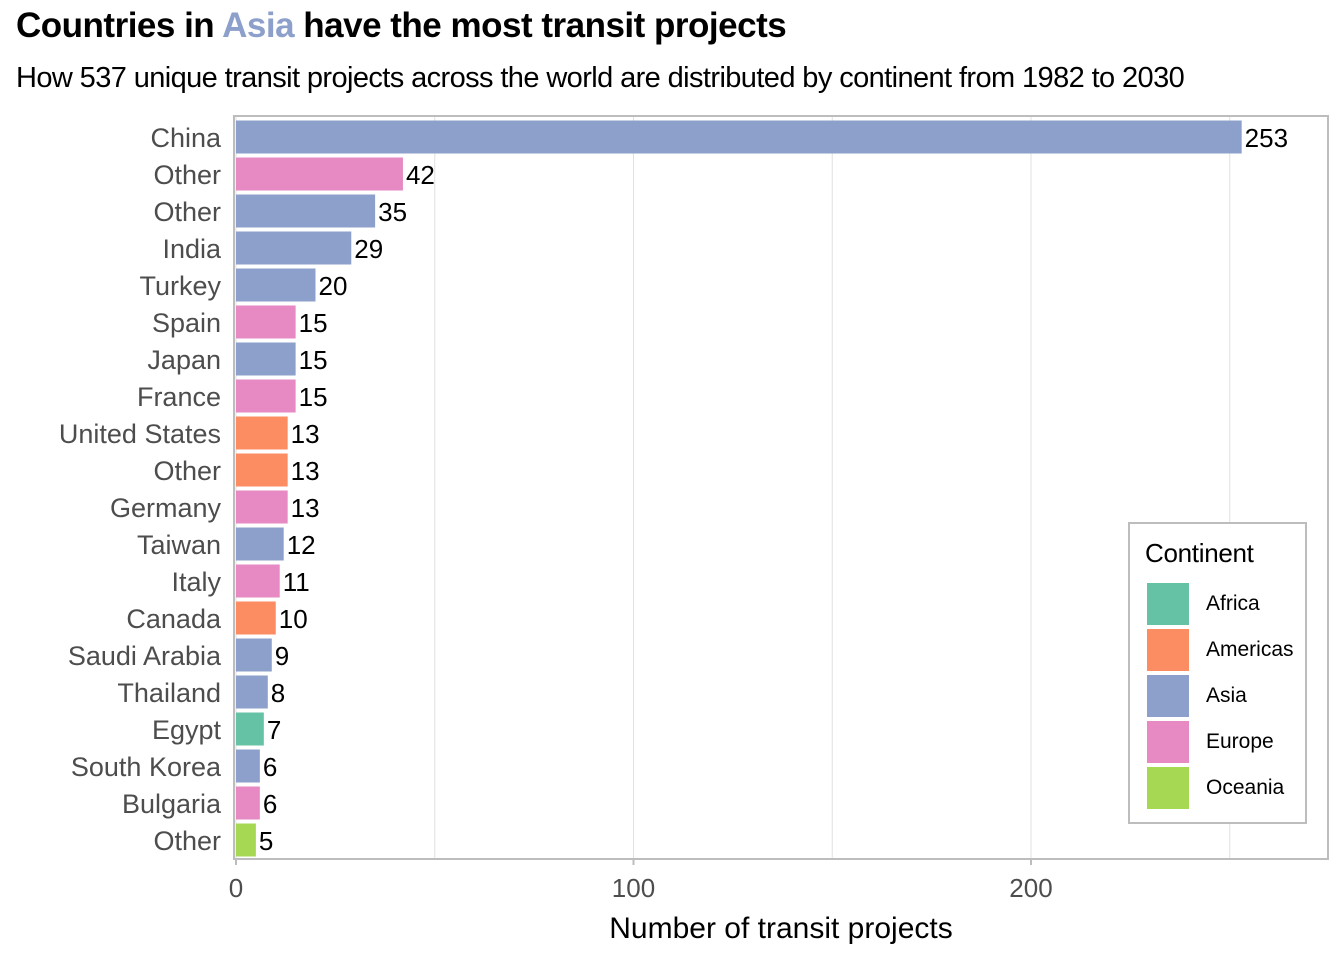  I want to click on category-label: France, so click(179, 397).